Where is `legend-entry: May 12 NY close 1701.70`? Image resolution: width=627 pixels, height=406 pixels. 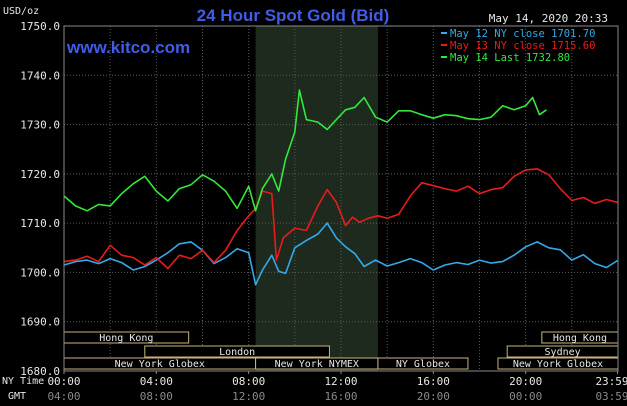 legend-entry: May 12 NY close 1701.70 is located at coordinates (522, 34).